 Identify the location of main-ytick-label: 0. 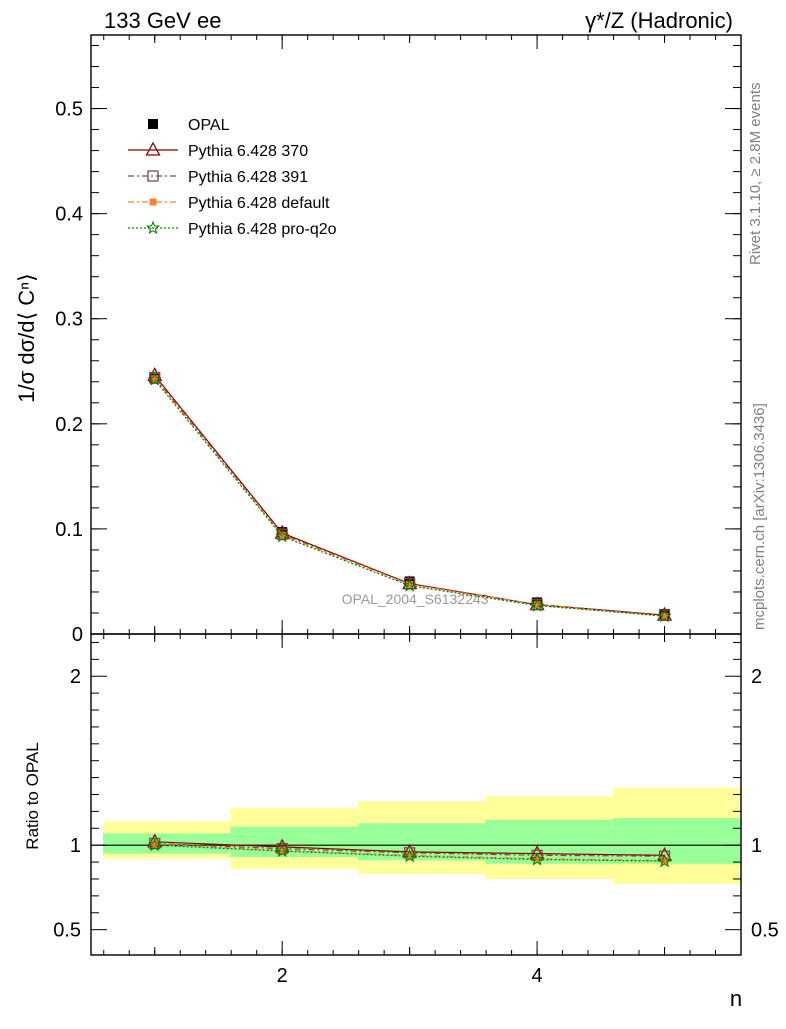
(77, 635).